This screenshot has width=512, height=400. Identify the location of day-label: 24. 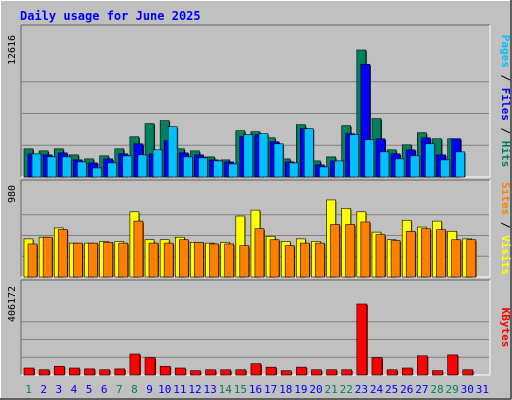
(377, 389).